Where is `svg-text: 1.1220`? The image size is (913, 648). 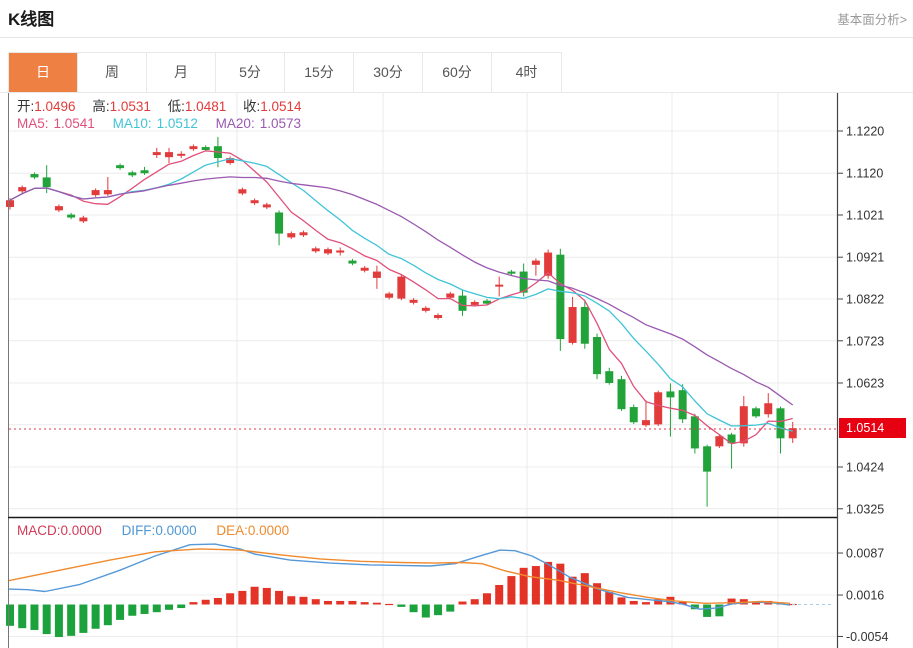
svg-text: 1.1220 is located at coordinates (865, 132).